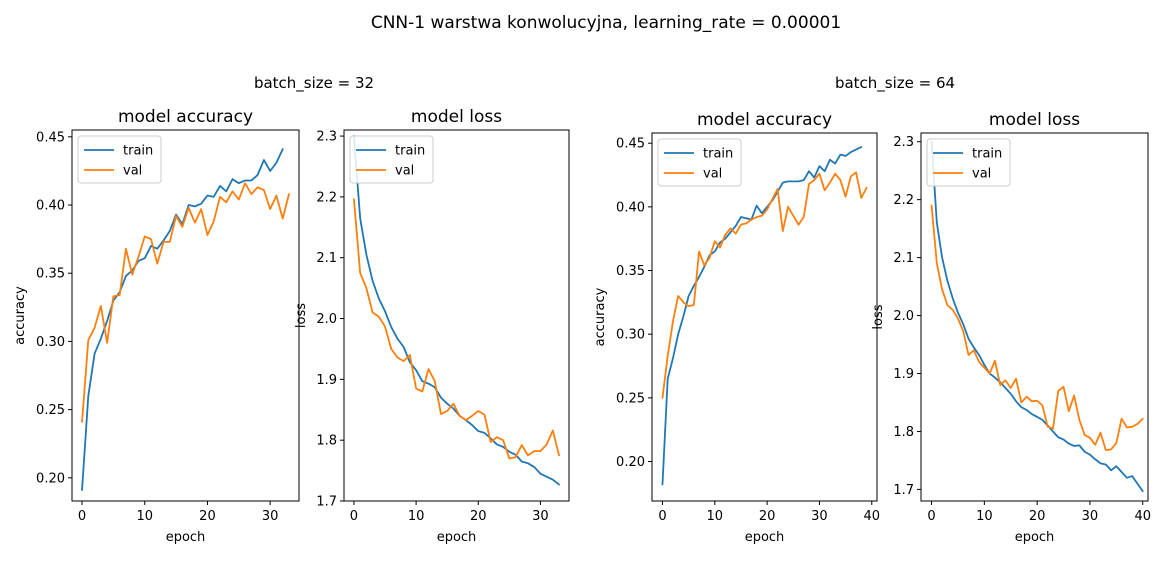 The image size is (1175, 562). I want to click on group-title-batch-32: batch_size = 32, so click(314, 83).